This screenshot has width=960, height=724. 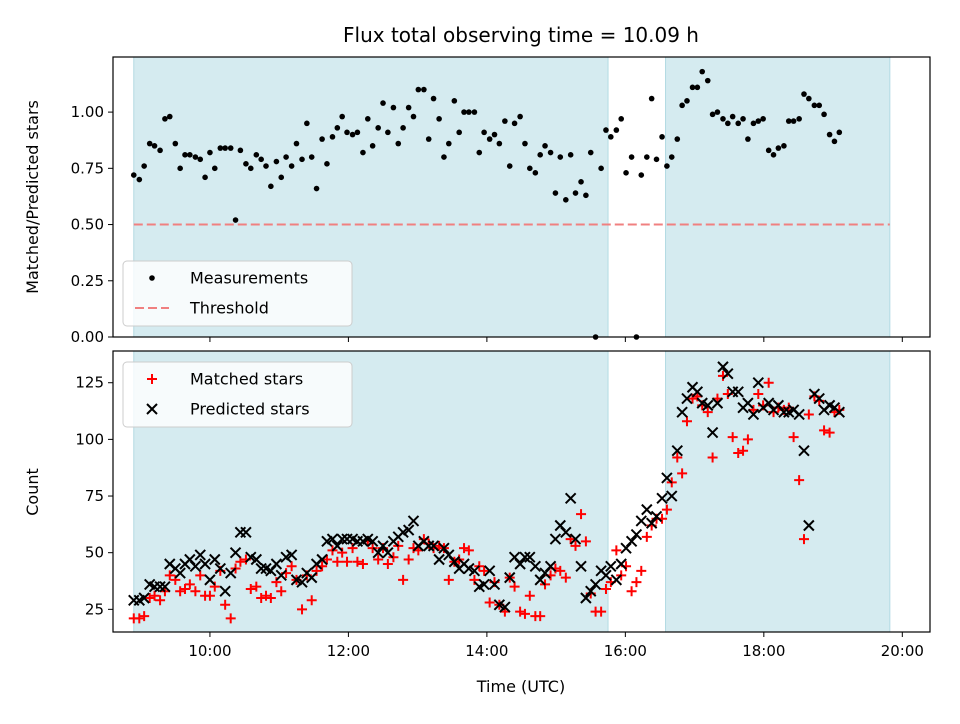 I want to click on bottom-legend-box, so click(x=237, y=394).